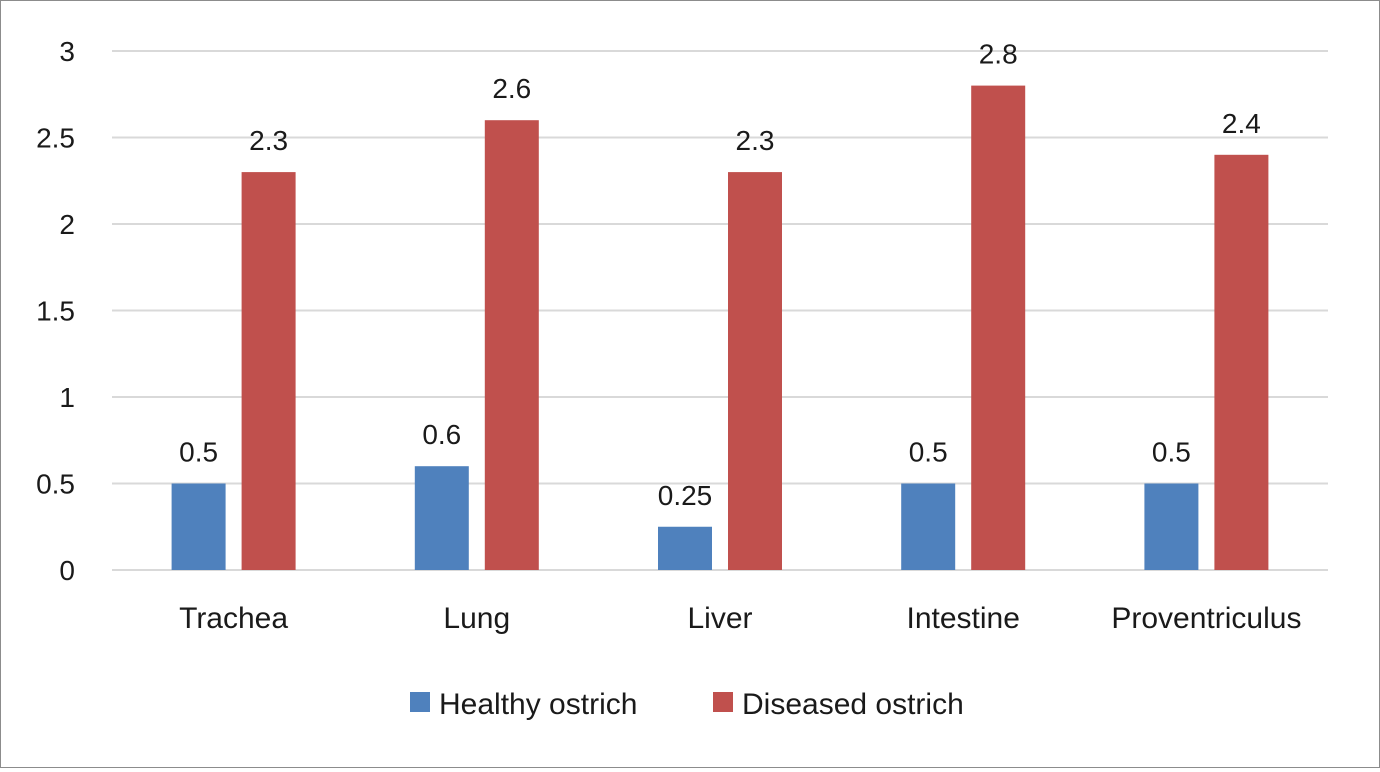 Image resolution: width=1380 pixels, height=772 pixels. What do you see at coordinates (1241, 362) in the screenshot?
I see `bar-diseased-proventriculus` at bounding box center [1241, 362].